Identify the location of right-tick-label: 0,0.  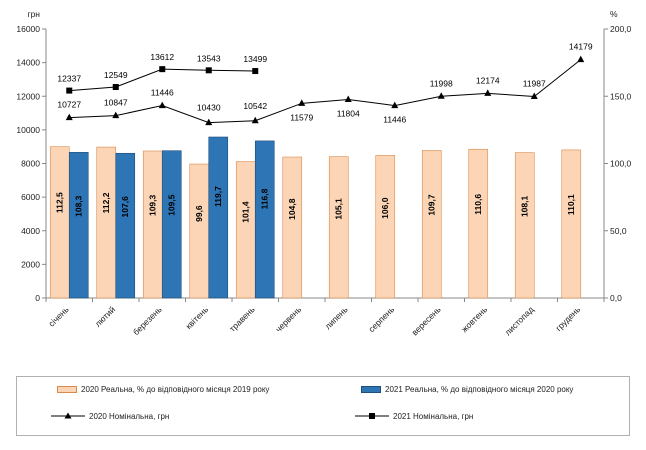
(616, 298).